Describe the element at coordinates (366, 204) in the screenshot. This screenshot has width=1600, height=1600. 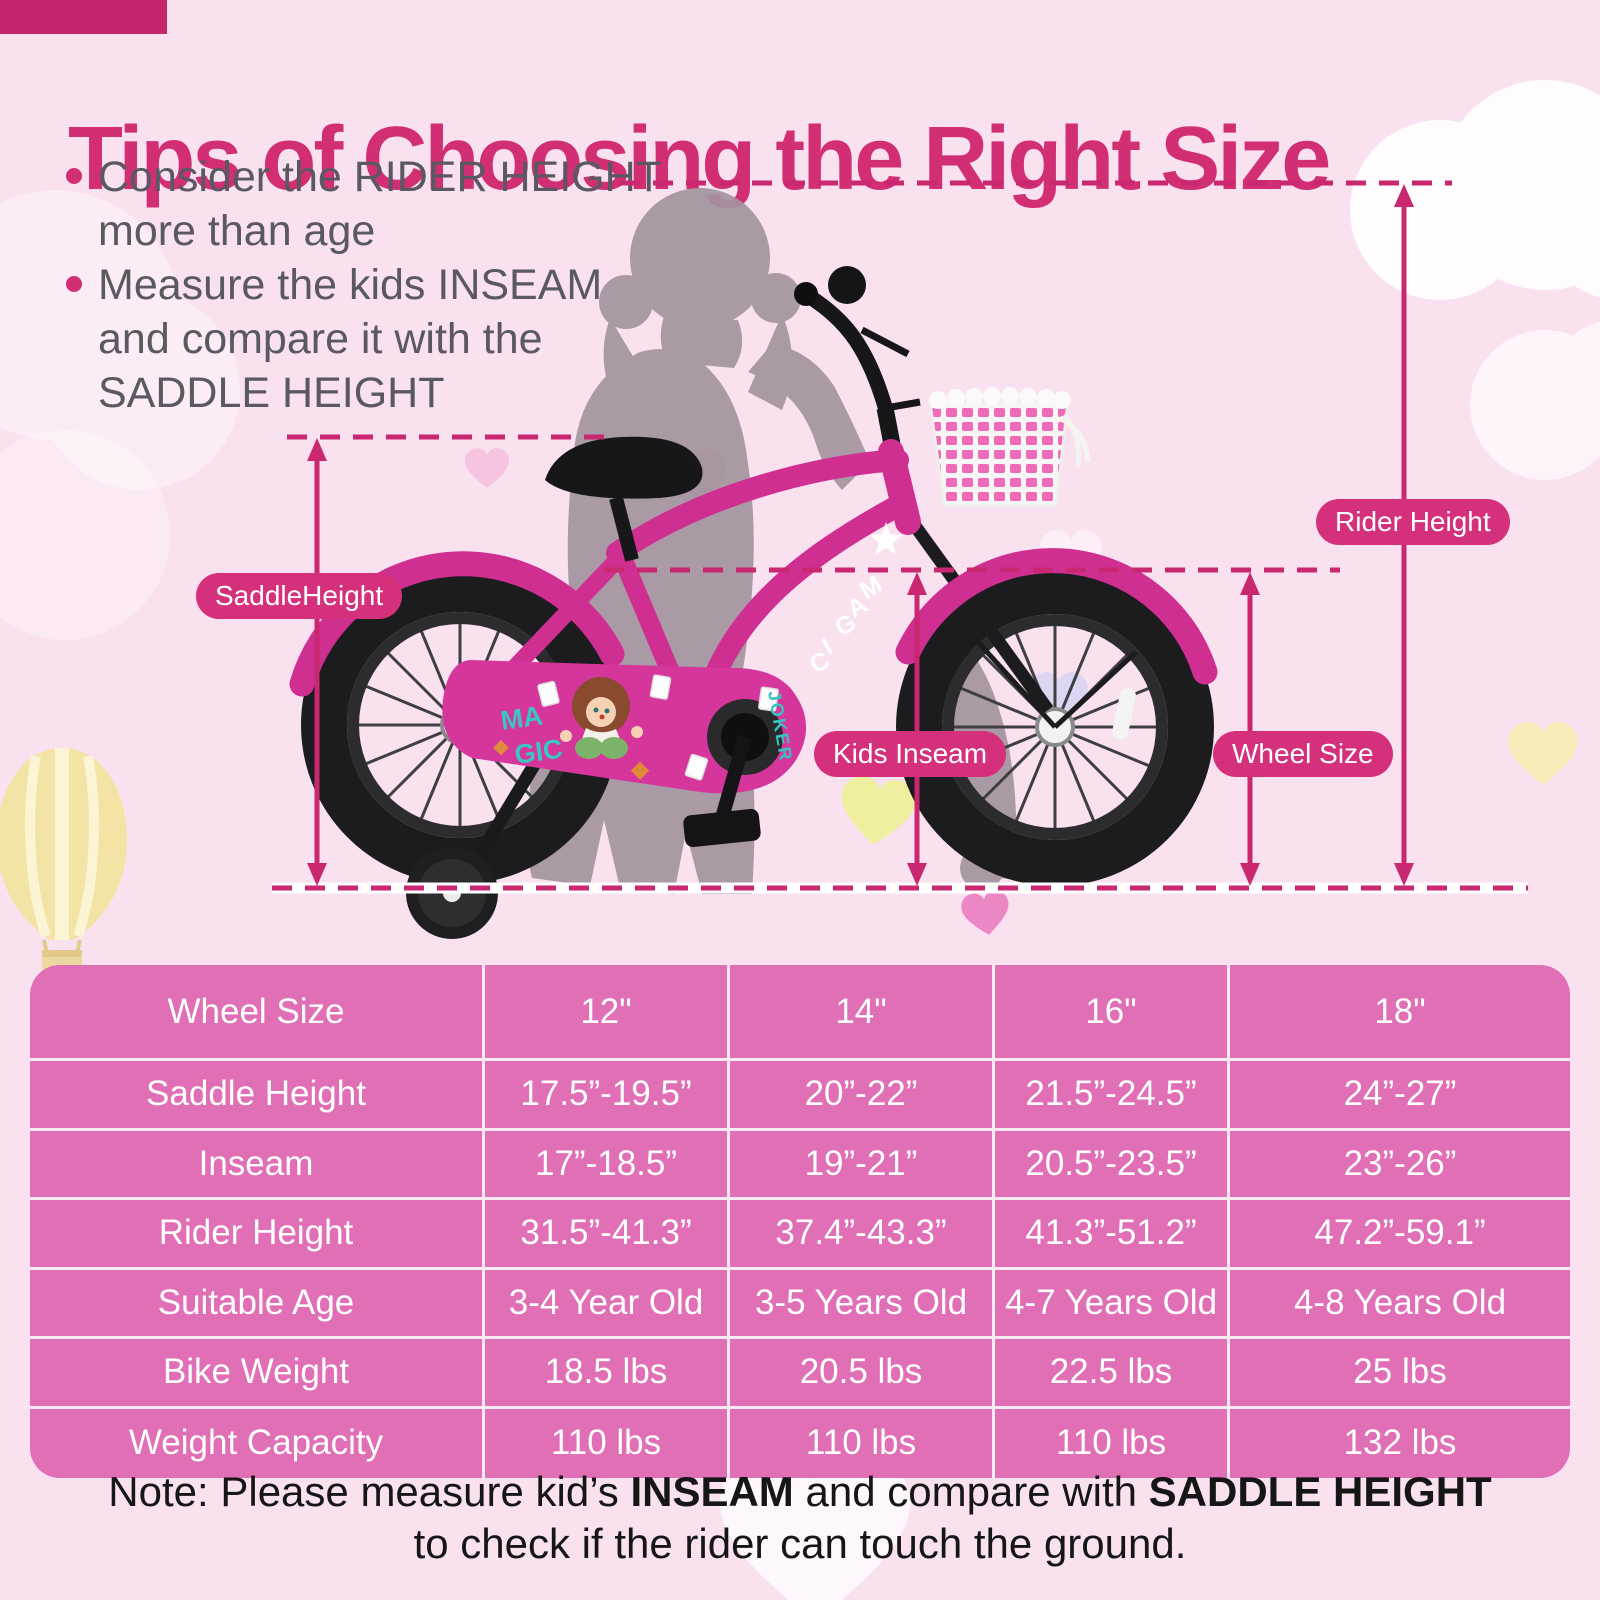
I see `list-item: Consider the RIDER HEIGHT more than age` at that location.